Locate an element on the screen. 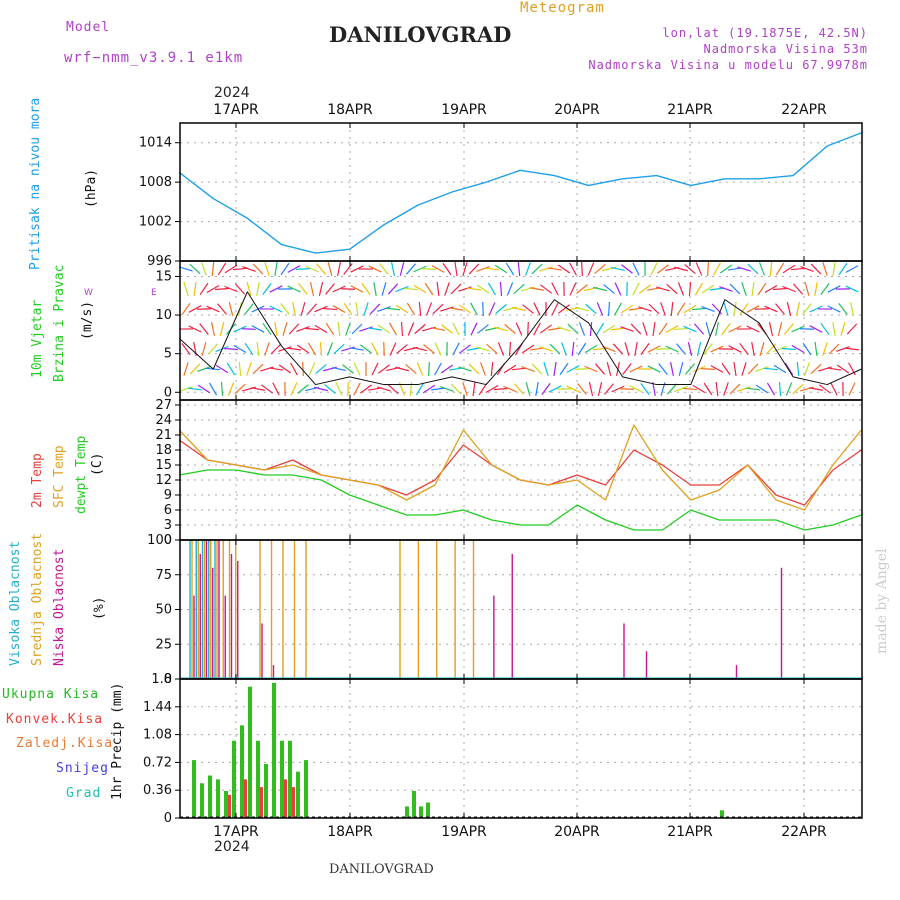 The height and width of the screenshot is (900, 900). y-tick-label: 15 is located at coordinates (163, 276).